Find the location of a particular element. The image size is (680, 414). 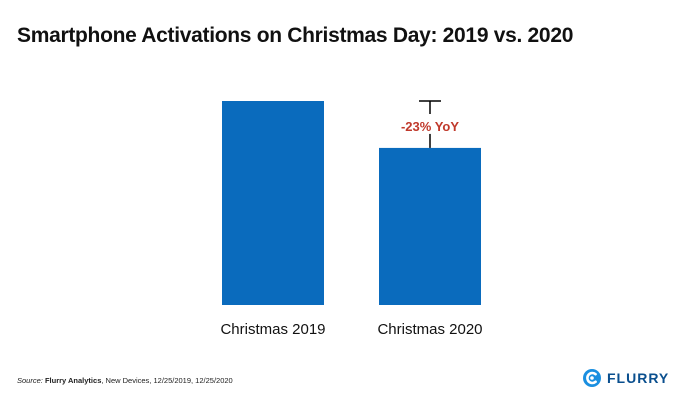

source-label: Source: is located at coordinates (30, 380).